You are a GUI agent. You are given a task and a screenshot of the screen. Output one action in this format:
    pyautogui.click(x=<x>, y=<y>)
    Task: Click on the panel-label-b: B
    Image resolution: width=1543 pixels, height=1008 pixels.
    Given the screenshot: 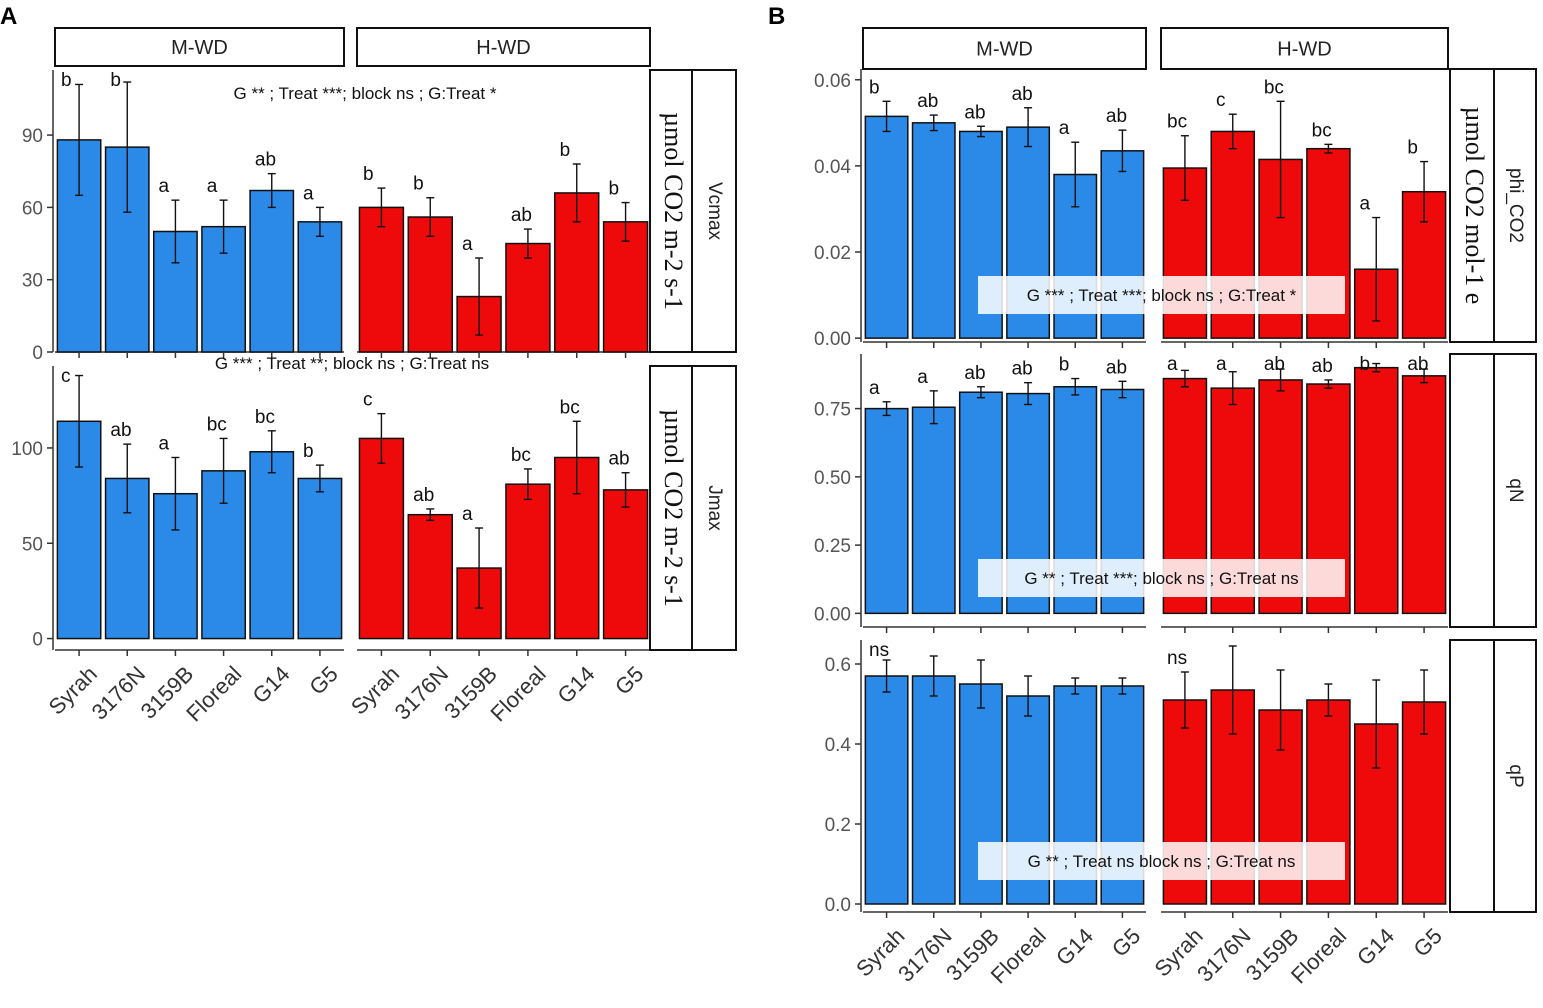 What is the action you would take?
    pyautogui.click(x=776, y=16)
    